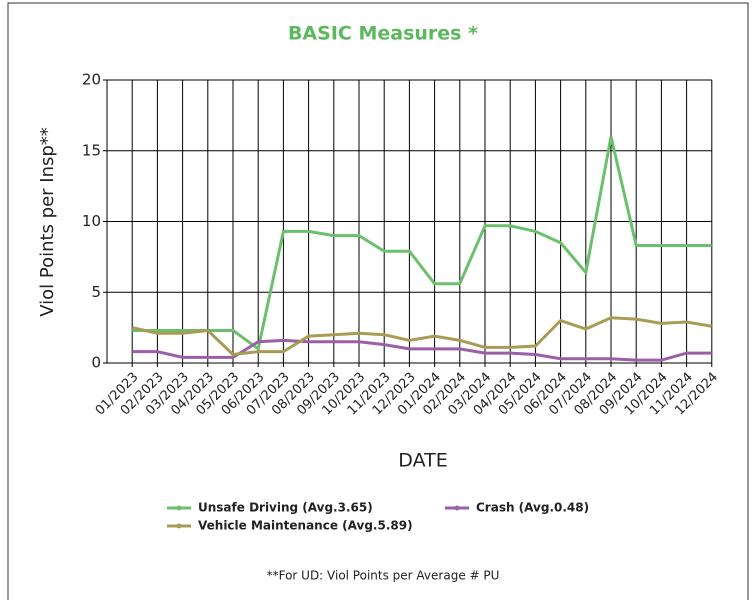 The width and height of the screenshot is (756, 600). Describe the element at coordinates (305, 526) in the screenshot. I see `legend-label: Vehicle Maintenance (Avg.5.89)` at that location.